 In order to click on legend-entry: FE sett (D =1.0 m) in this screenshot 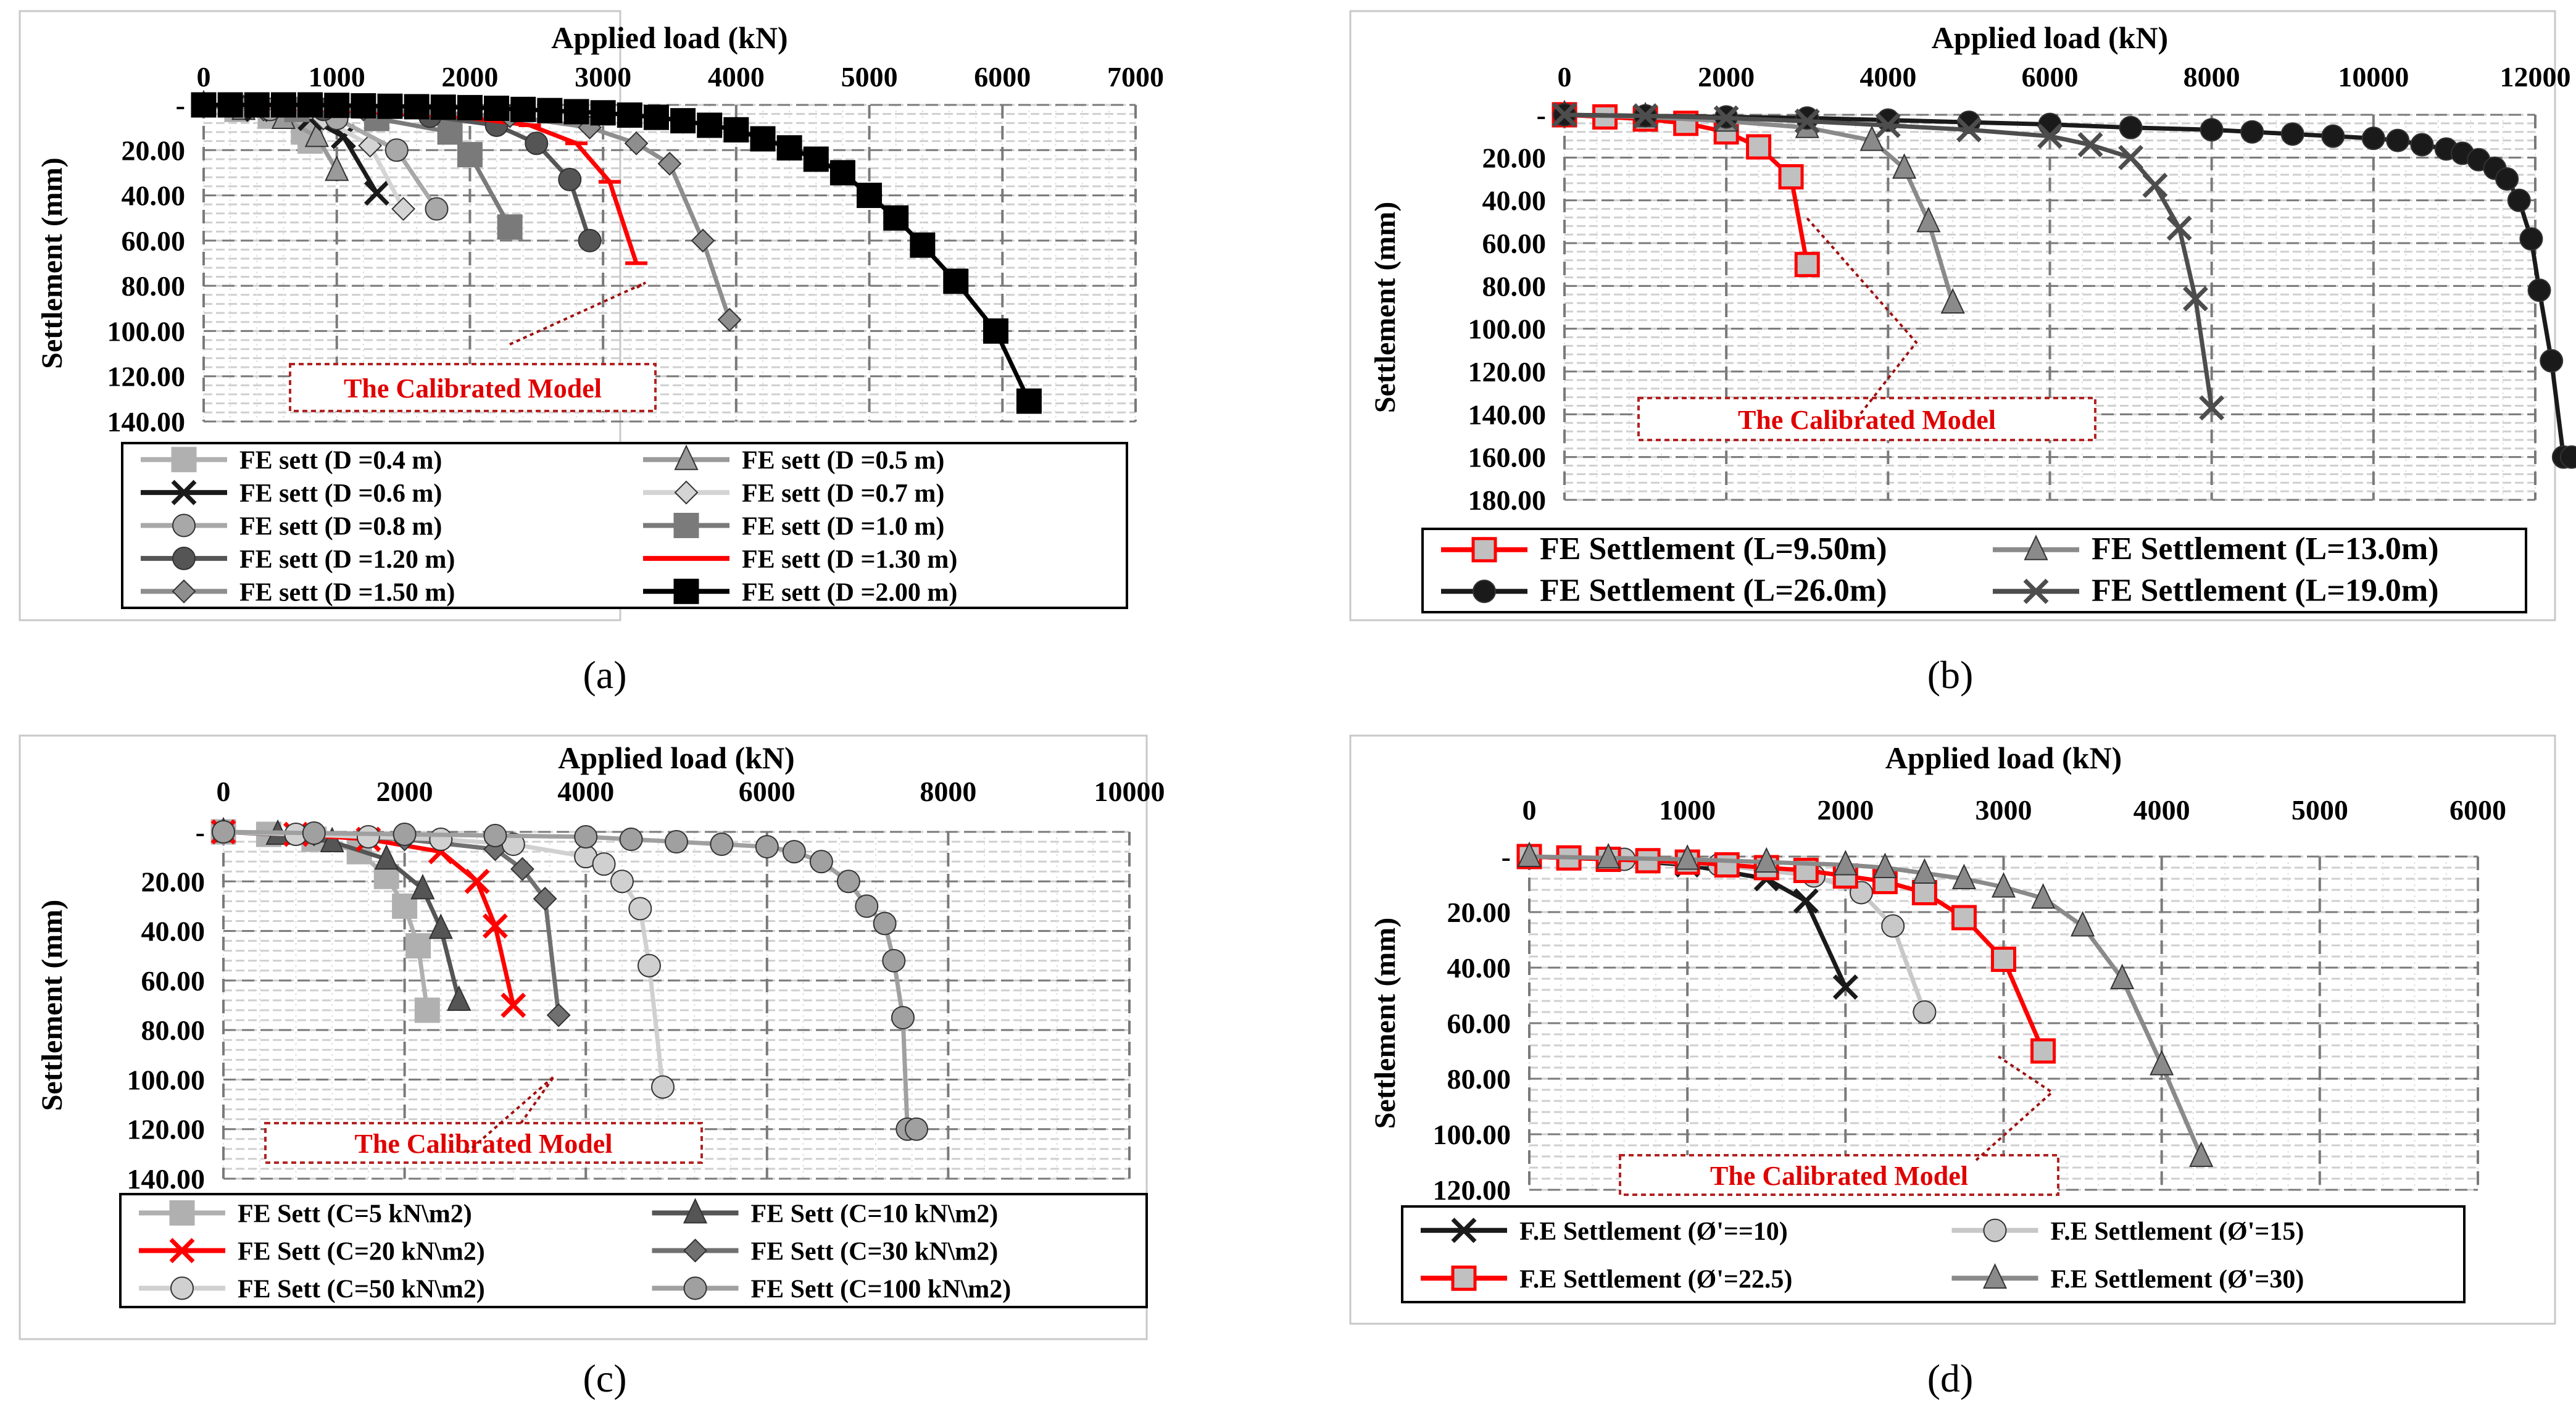, I will do `click(794, 527)`.